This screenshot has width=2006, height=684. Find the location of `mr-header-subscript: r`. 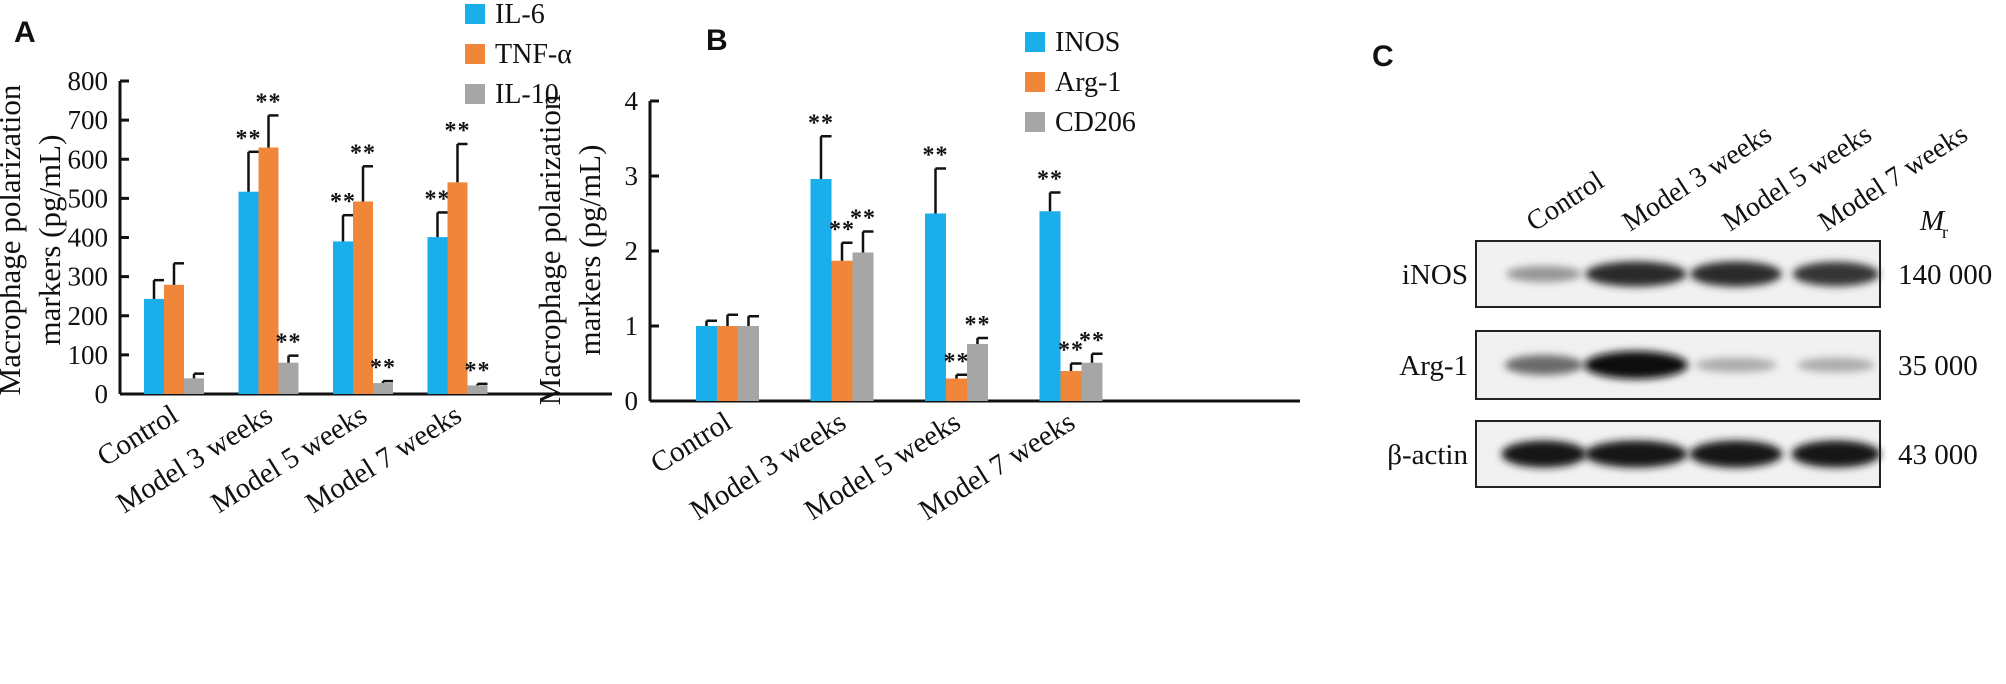

mr-header-subscript: r is located at coordinates (1945, 232).